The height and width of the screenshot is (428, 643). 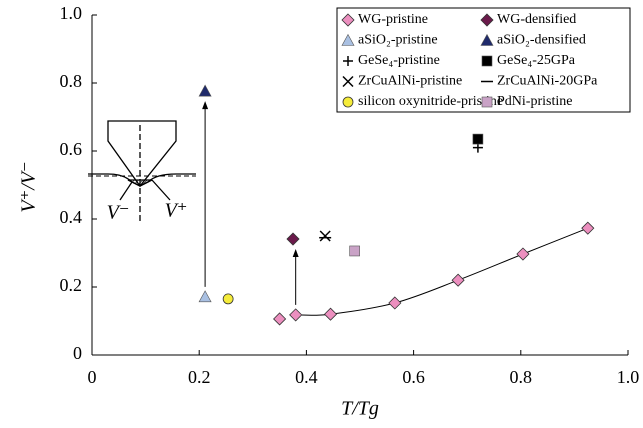 I want to click on fit-curve, so click(x=441, y=271).